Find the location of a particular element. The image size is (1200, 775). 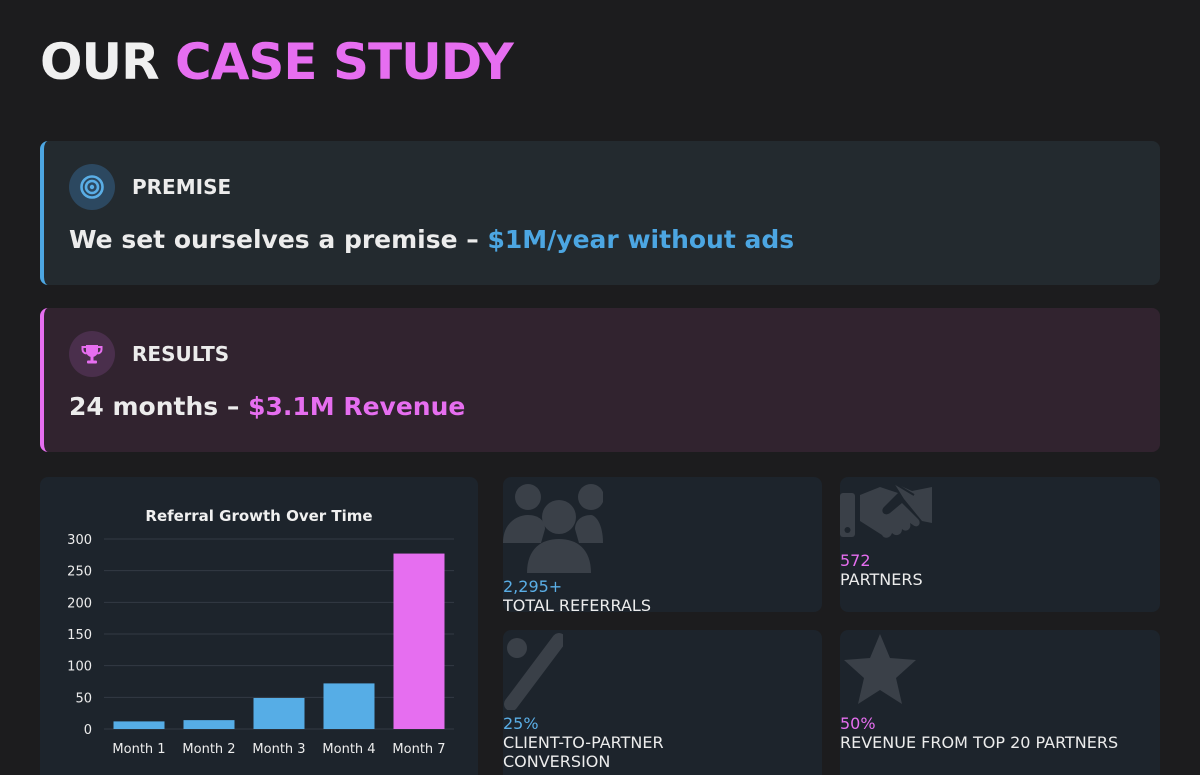

x-tick-label: Month 1 is located at coordinates (138, 749).